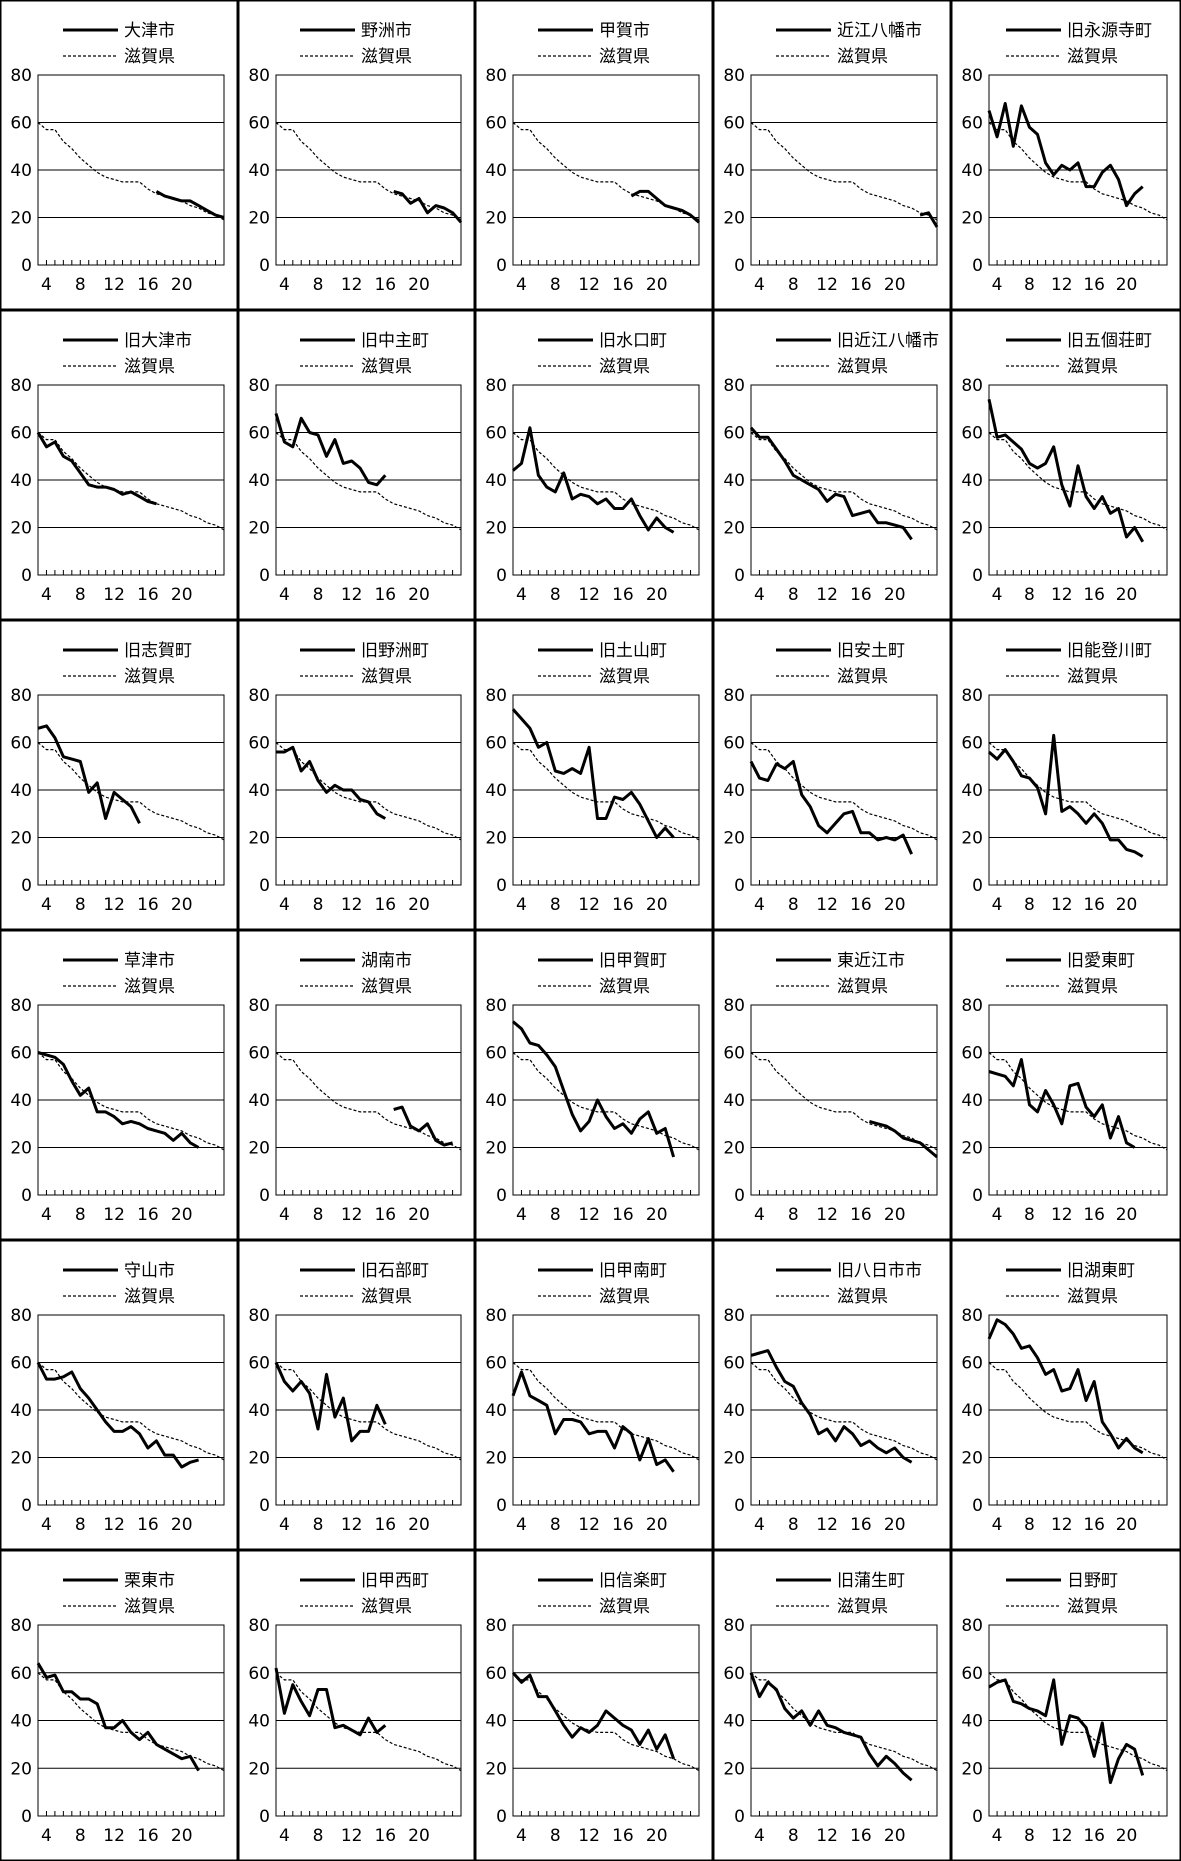  Describe the element at coordinates (879, 1271) in the screenshot. I see `legend-series-label: 旧八日市市` at that location.